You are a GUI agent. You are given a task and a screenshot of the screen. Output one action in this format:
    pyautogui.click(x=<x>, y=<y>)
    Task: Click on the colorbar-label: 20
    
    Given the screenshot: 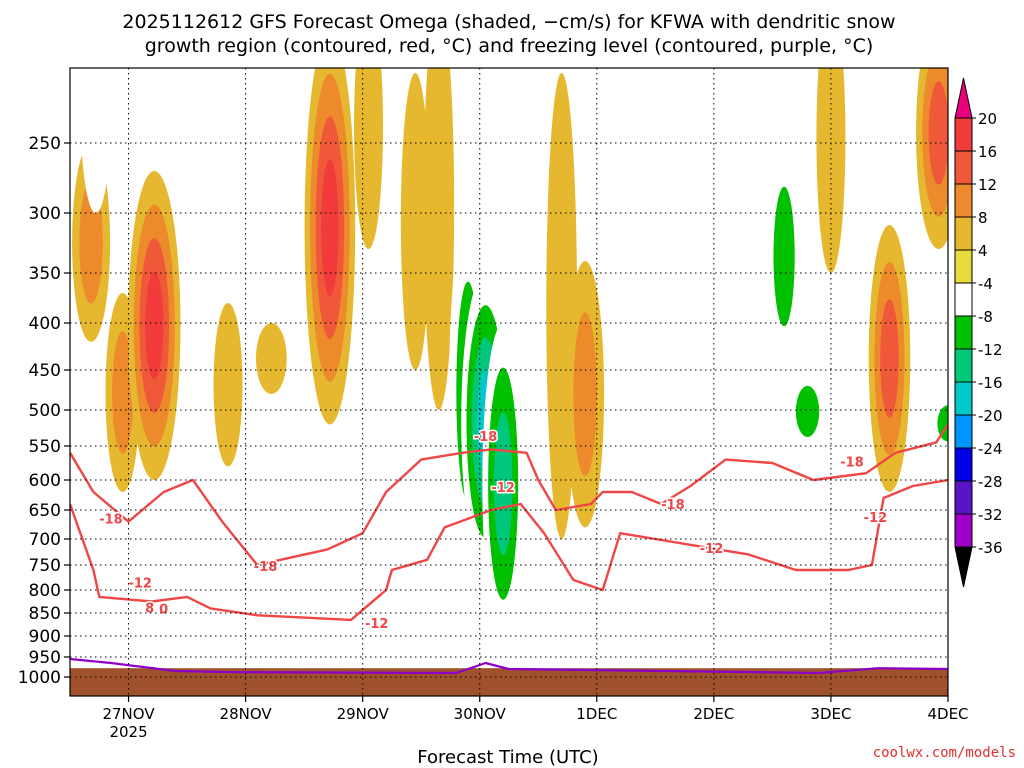 What is the action you would take?
    pyautogui.click(x=987, y=119)
    